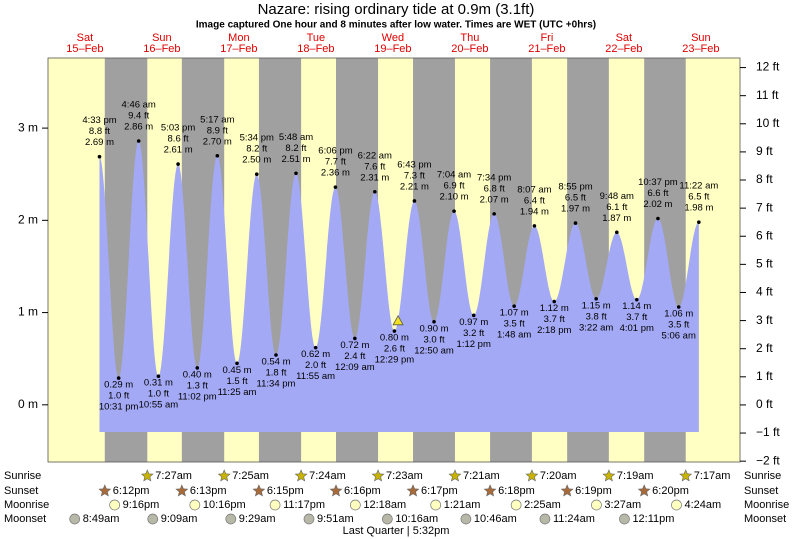 This screenshot has height=539, width=793. Describe the element at coordinates (99, 120) in the screenshot. I see `extreme-time: 4:33 pm` at that location.